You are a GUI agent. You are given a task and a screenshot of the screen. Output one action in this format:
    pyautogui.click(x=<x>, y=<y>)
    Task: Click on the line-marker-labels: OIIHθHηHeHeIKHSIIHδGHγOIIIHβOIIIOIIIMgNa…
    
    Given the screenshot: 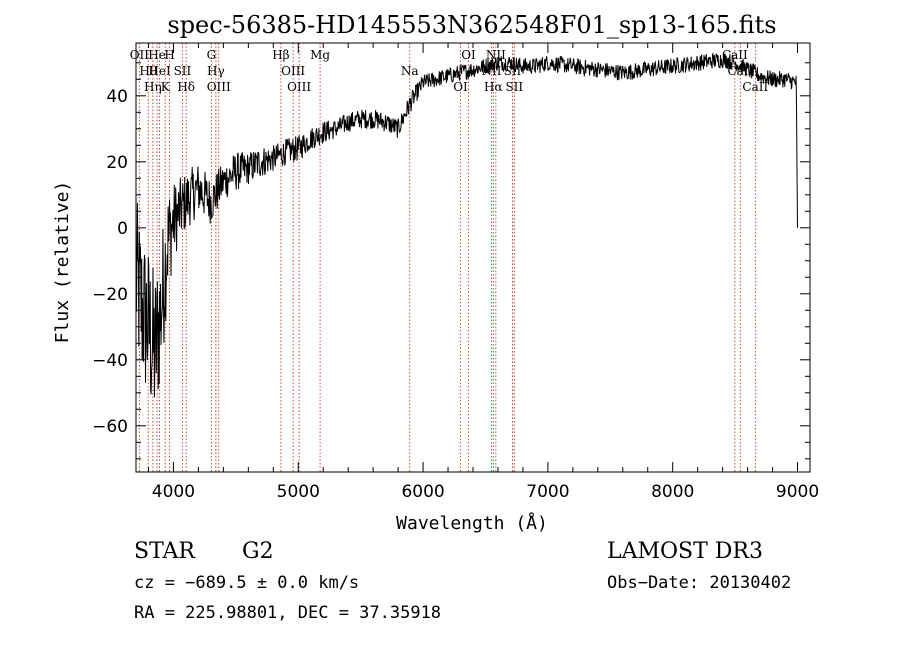 What is the action you would take?
    pyautogui.click(x=449, y=71)
    